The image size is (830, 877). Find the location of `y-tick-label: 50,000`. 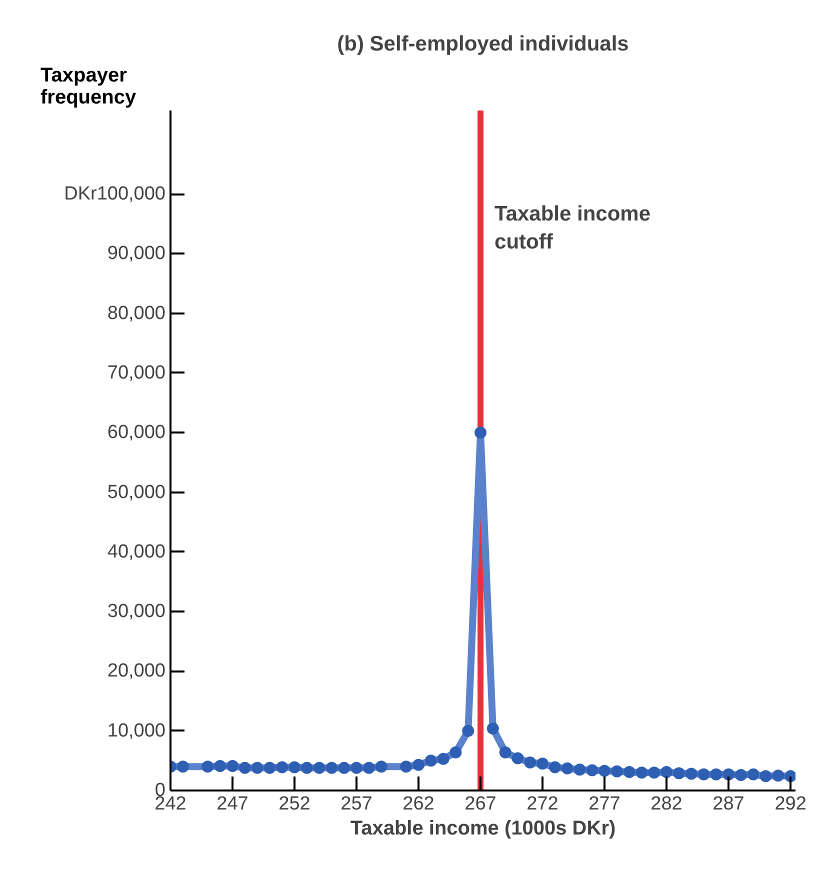

y-tick-label: 50,000 is located at coordinates (136, 492).